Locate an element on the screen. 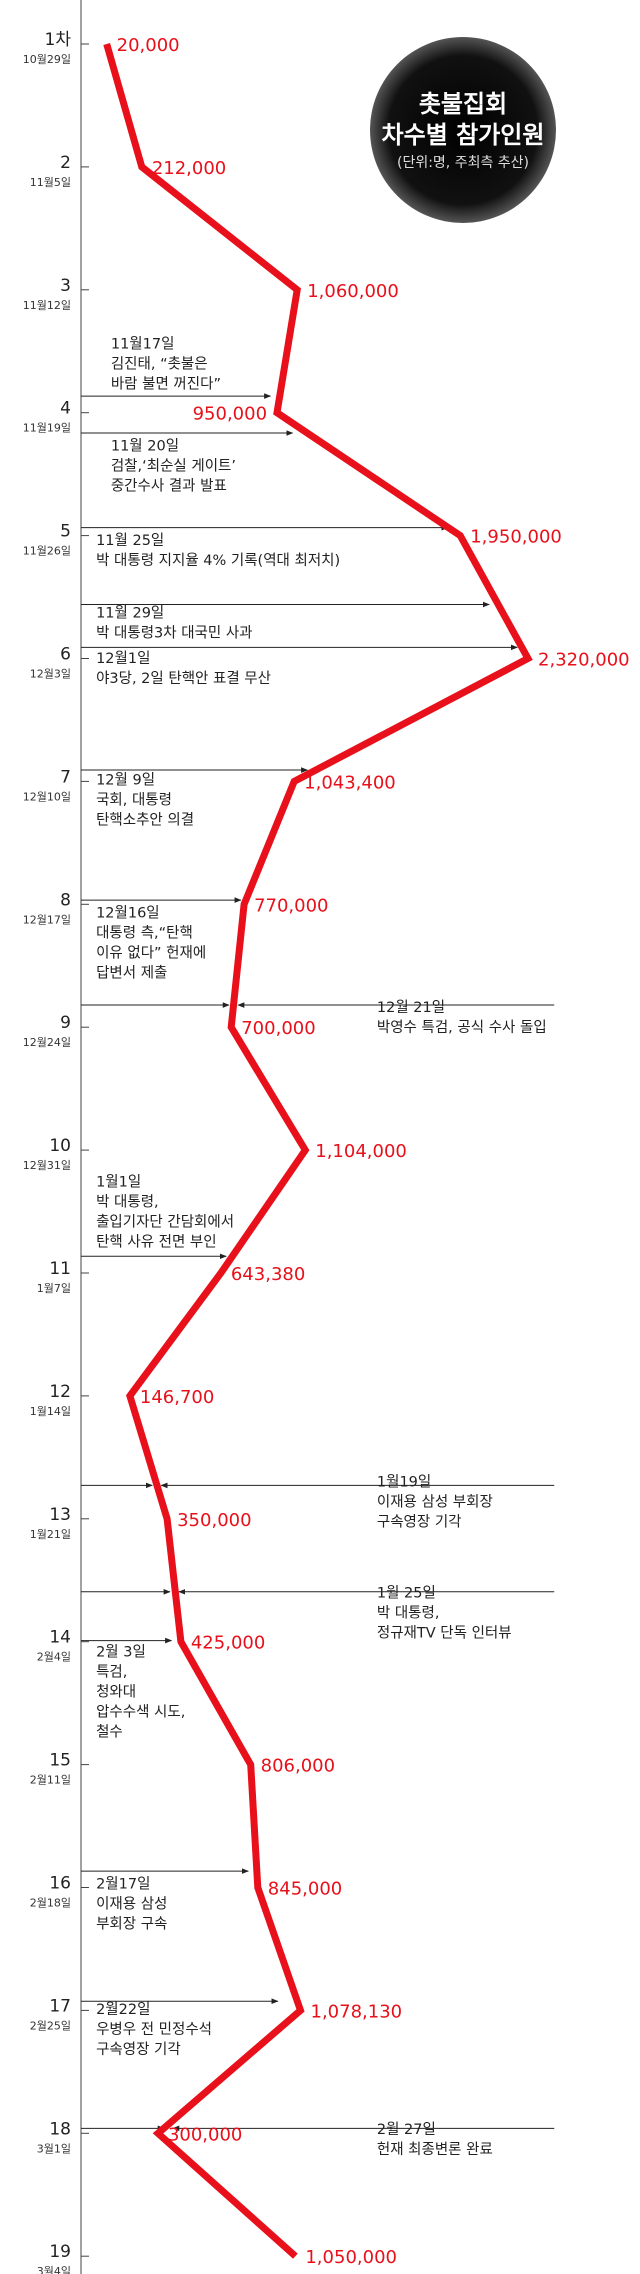  annotation-date: 2월 3일 is located at coordinates (121, 1651).